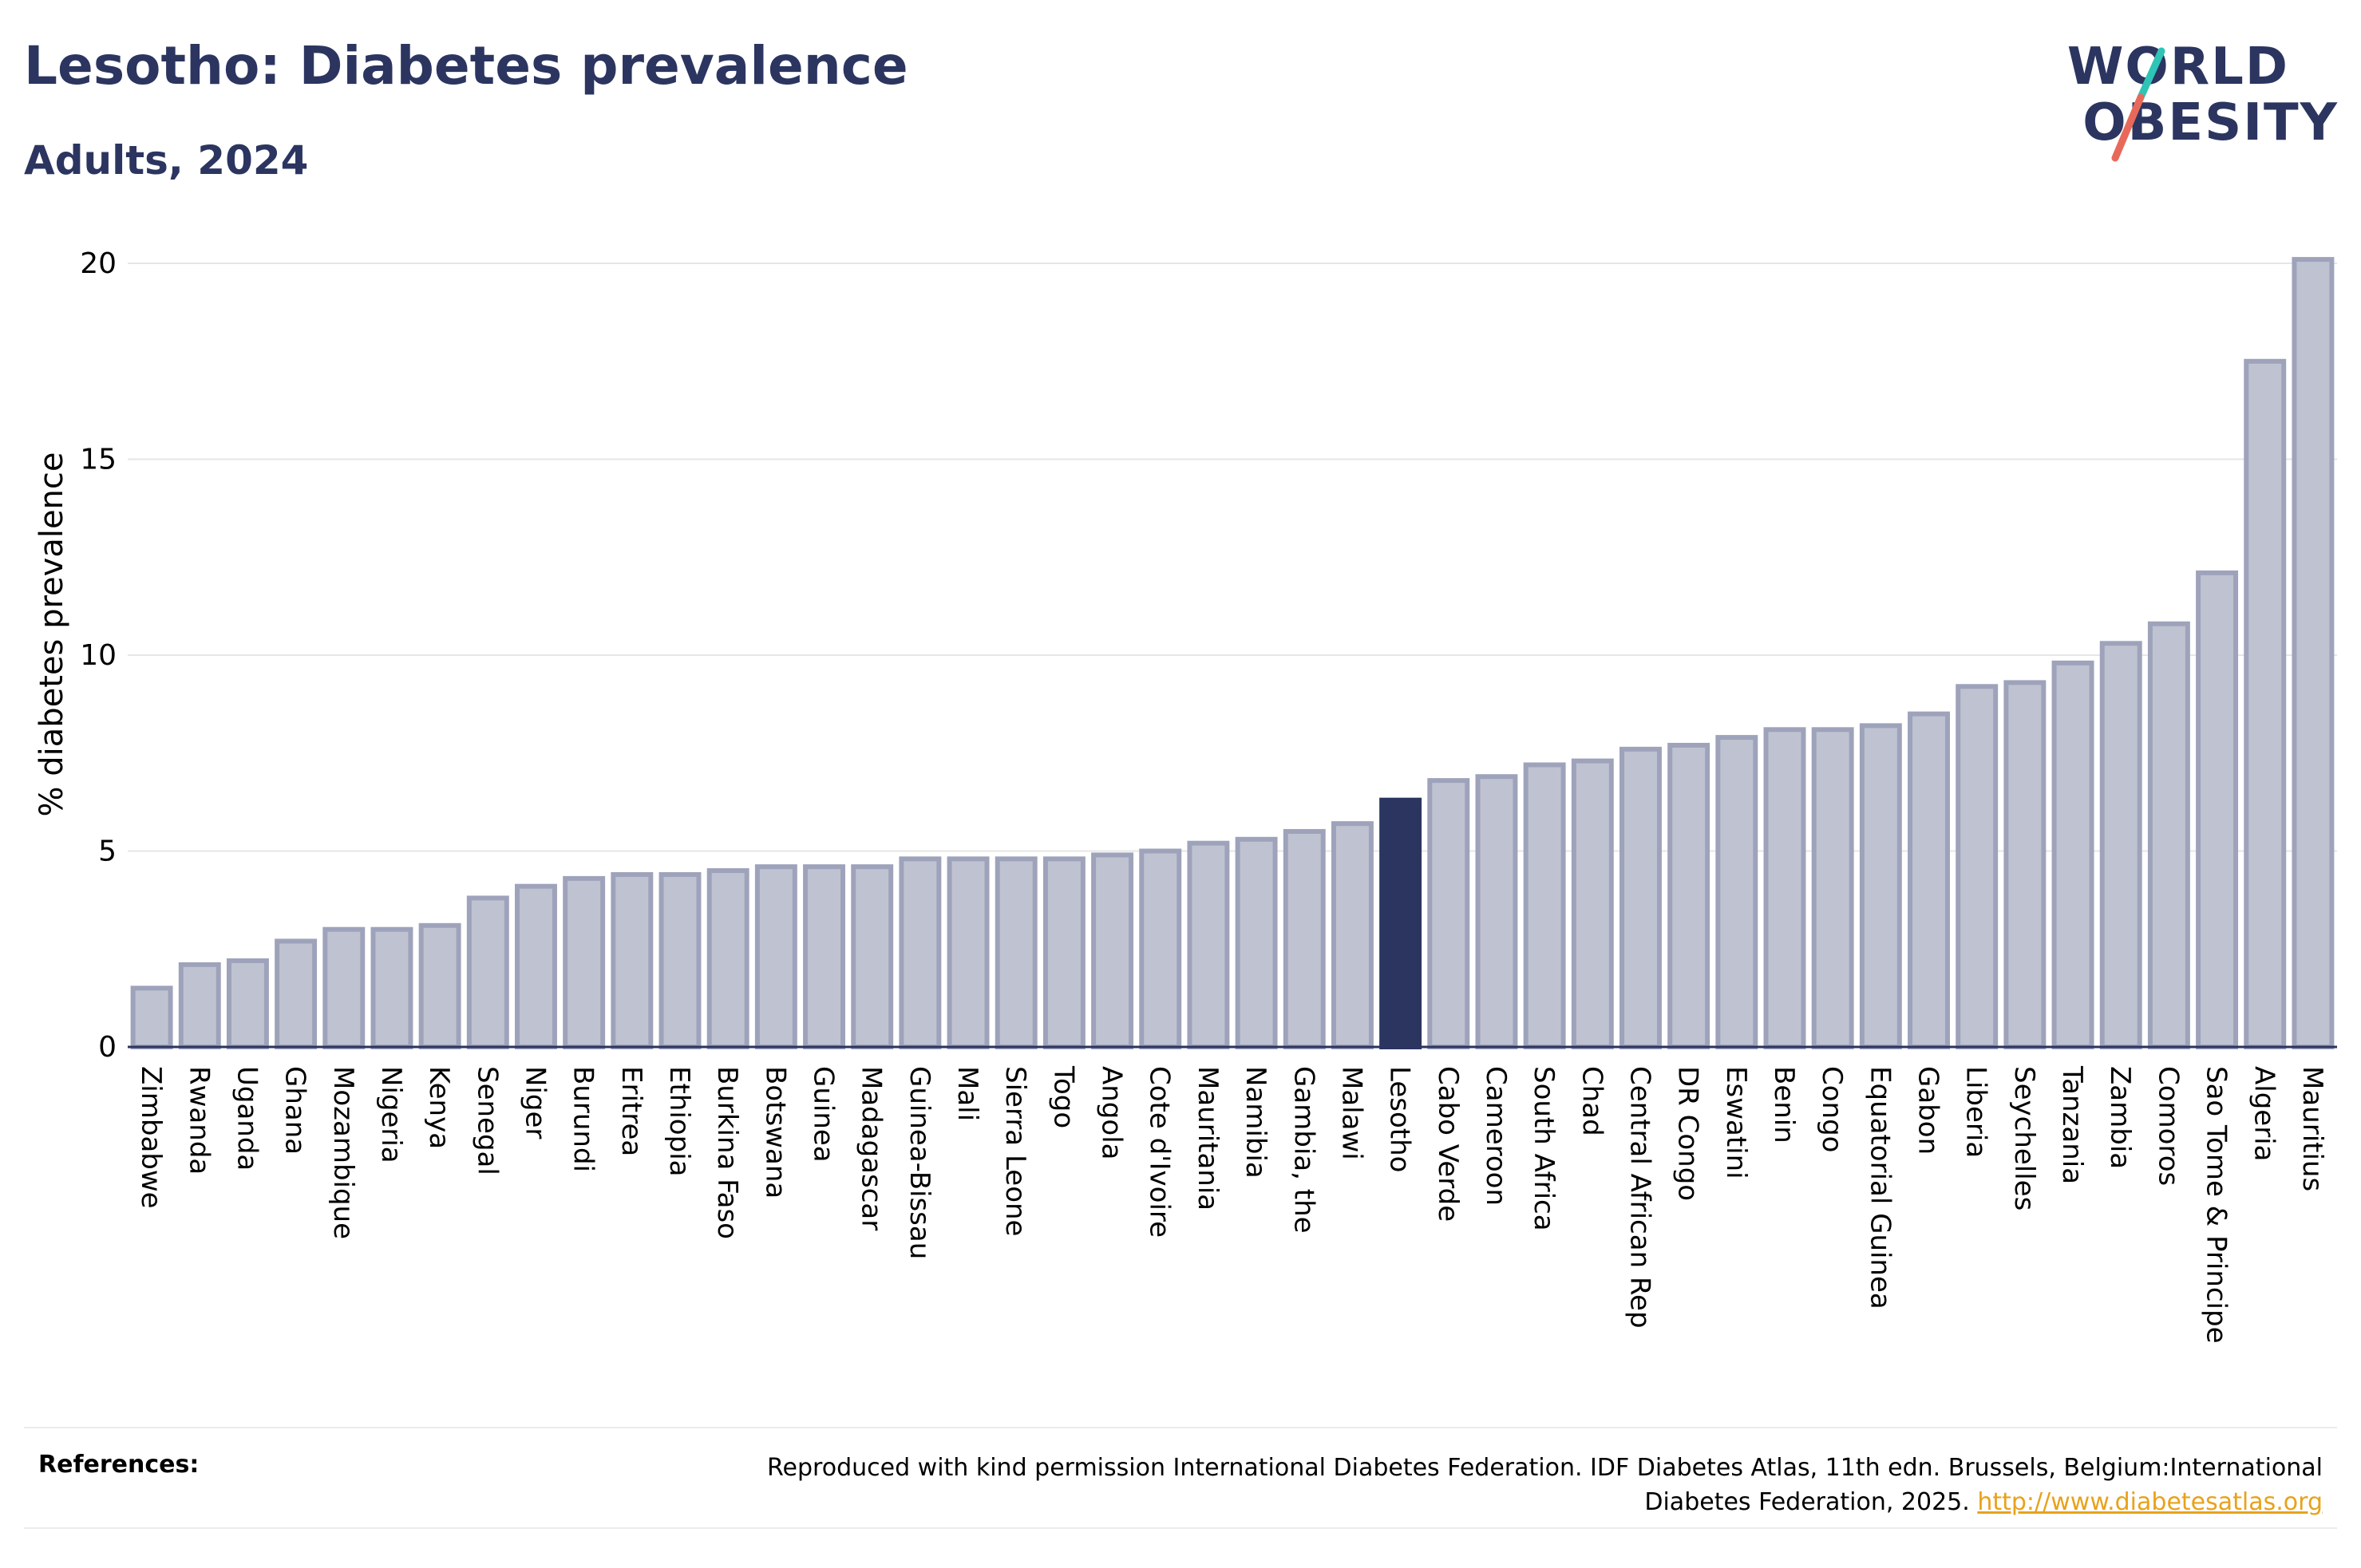 This screenshot has height=1568, width=2361. What do you see at coordinates (2120, 1117) in the screenshot?
I see `x-tick-label: Zambia` at bounding box center [2120, 1117].